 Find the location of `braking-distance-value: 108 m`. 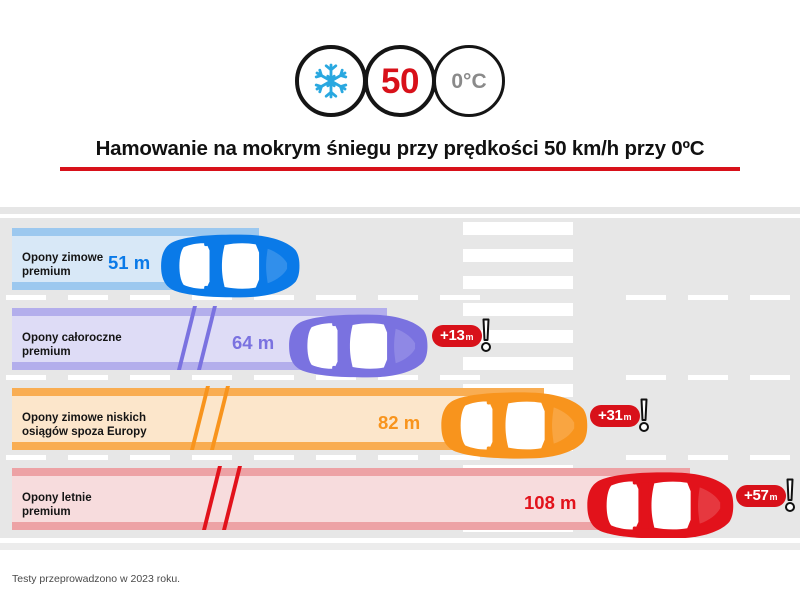

braking-distance-value: 108 m is located at coordinates (550, 502).